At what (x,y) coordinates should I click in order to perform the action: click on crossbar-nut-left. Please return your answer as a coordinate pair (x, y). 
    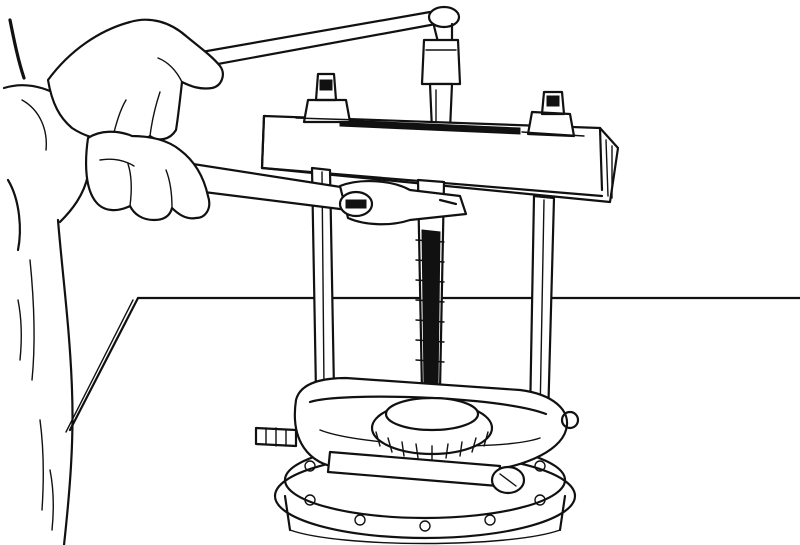
    Looking at the image, I should click on (328, 98).